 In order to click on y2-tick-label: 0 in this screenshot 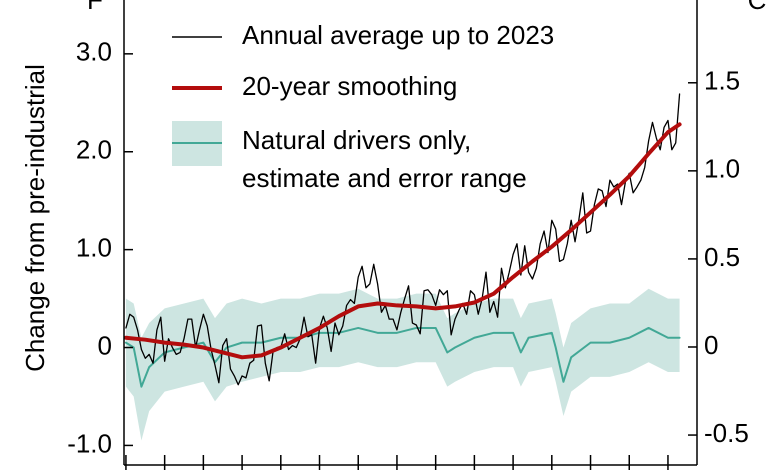, I will do `click(711, 345)`.